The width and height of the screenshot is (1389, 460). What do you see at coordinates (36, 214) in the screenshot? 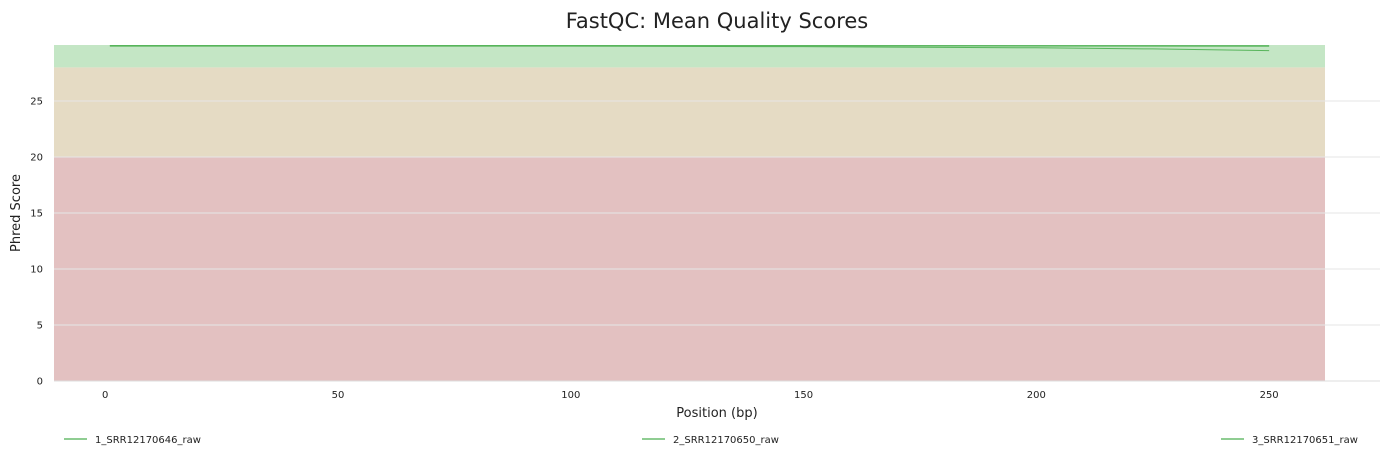
I see `y-tick-label: 15` at bounding box center [36, 214].